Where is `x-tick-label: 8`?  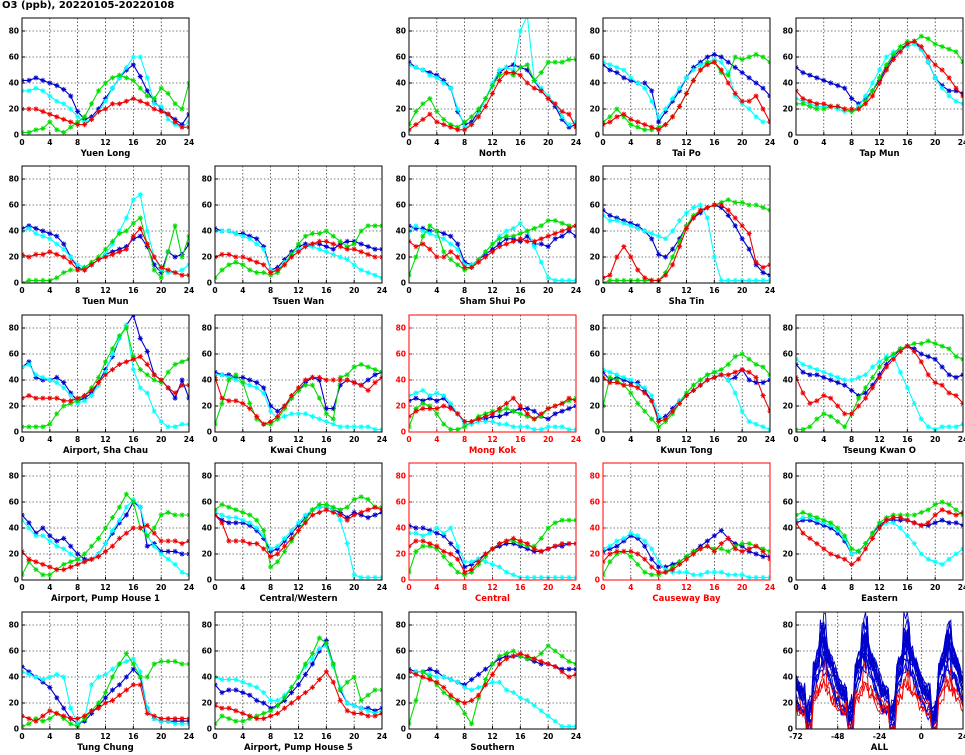
x-tick-label: 8 is located at coordinates (658, 587).